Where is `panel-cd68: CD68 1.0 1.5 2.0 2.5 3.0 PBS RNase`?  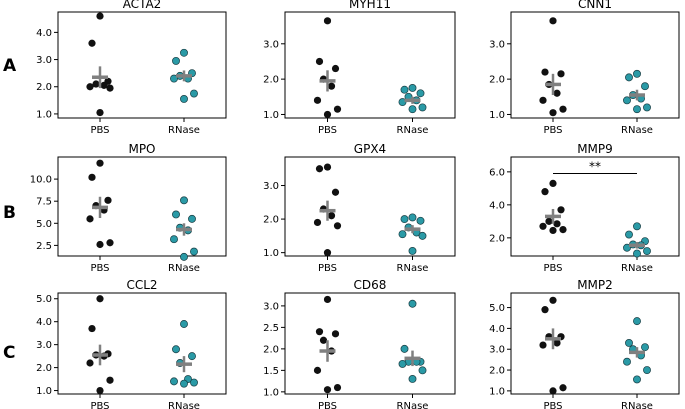
panel-cd68: CD68 1.0 1.5 2.0 2.5 3.0 PBS RNase is located at coordinates (359, 343).